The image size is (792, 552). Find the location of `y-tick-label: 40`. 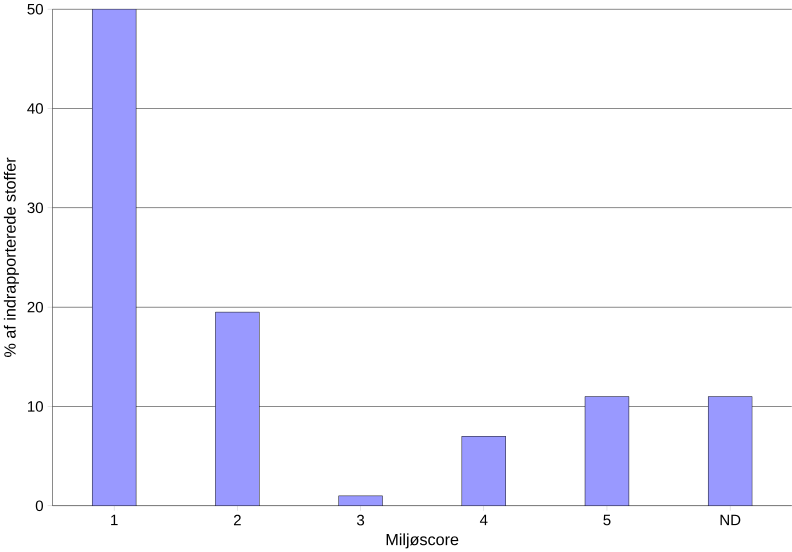

y-tick-label: 40 is located at coordinates (35, 108).